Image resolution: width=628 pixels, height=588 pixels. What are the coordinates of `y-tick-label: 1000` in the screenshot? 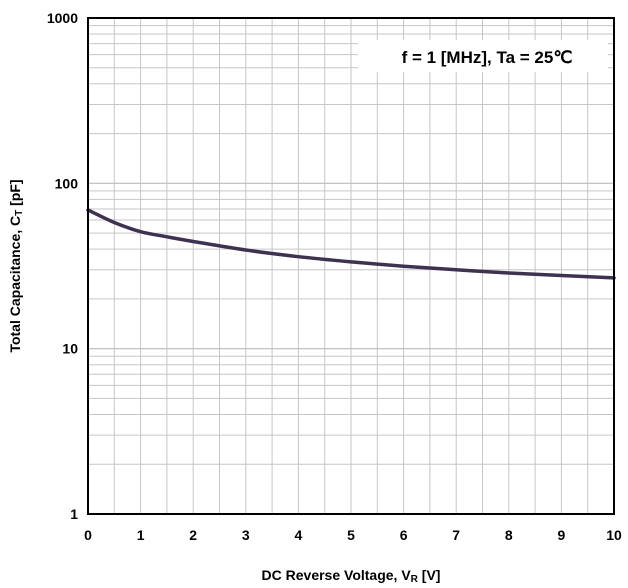 It's located at (62, 18).